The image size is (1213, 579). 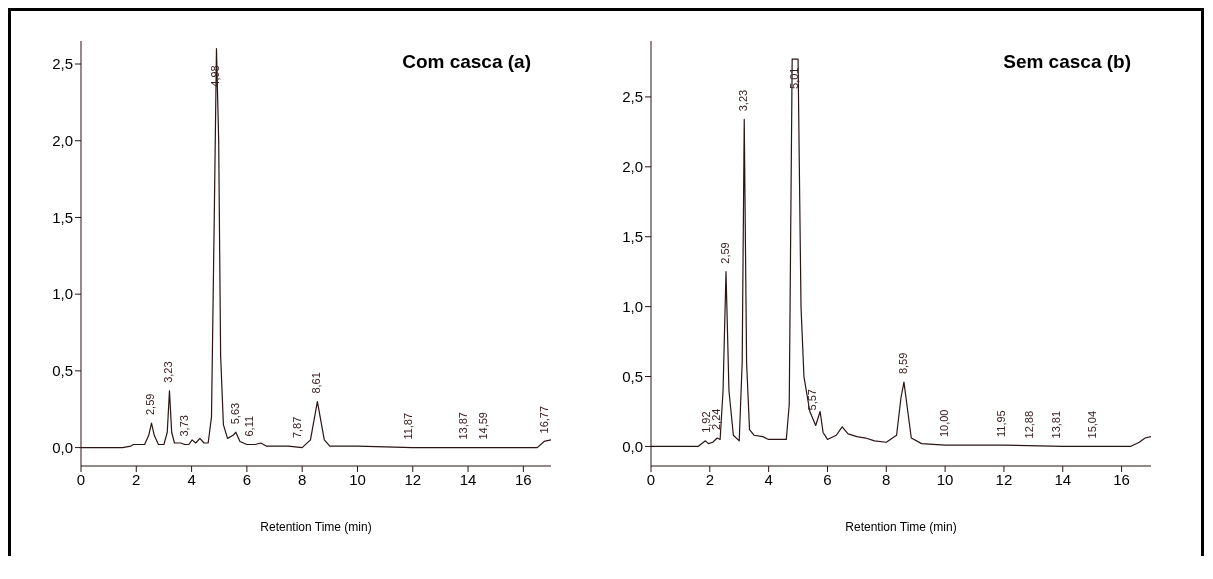 What do you see at coordinates (408, 426) in the screenshot?
I see `annotation: 11,87` at bounding box center [408, 426].